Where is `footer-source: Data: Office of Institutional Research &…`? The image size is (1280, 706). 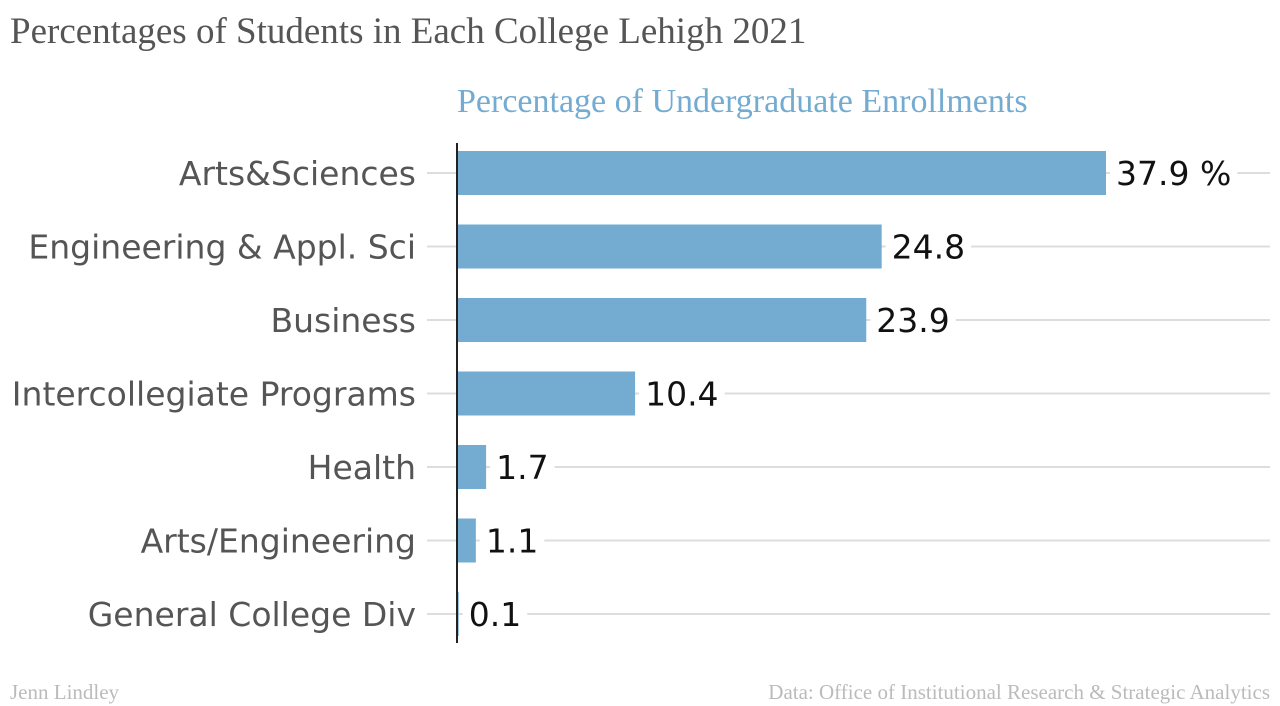 footer-source: Data: Office of Institutional Research &… is located at coordinates (1019, 692).